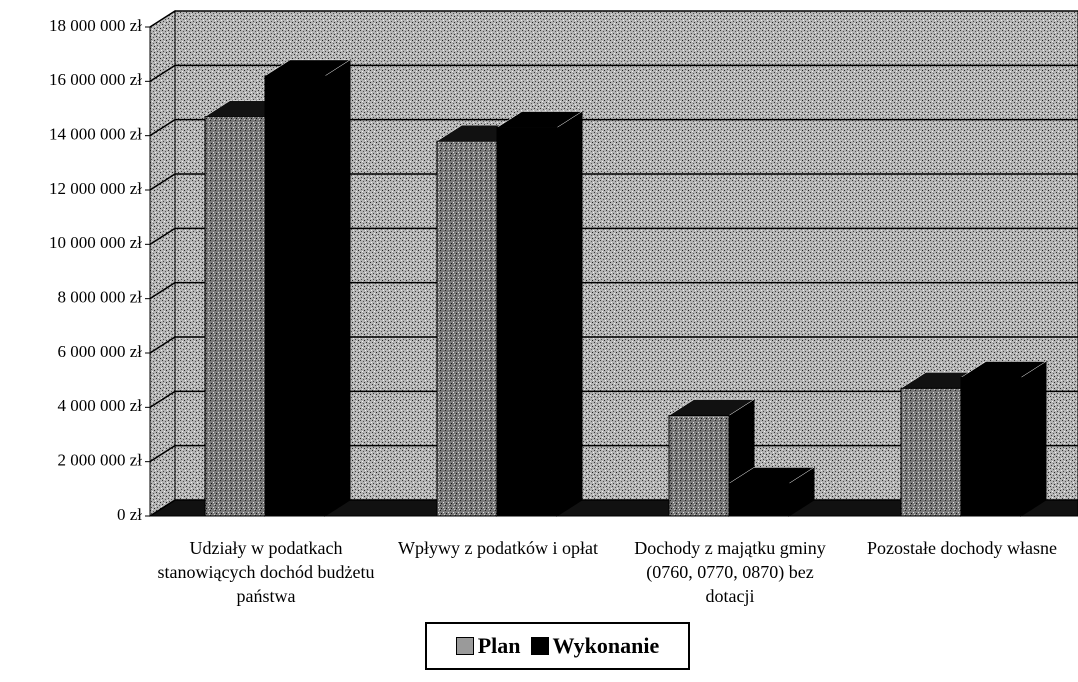 This screenshot has width=1078, height=682. Describe the element at coordinates (162, 263) in the screenshot. I see `side-wall` at that location.